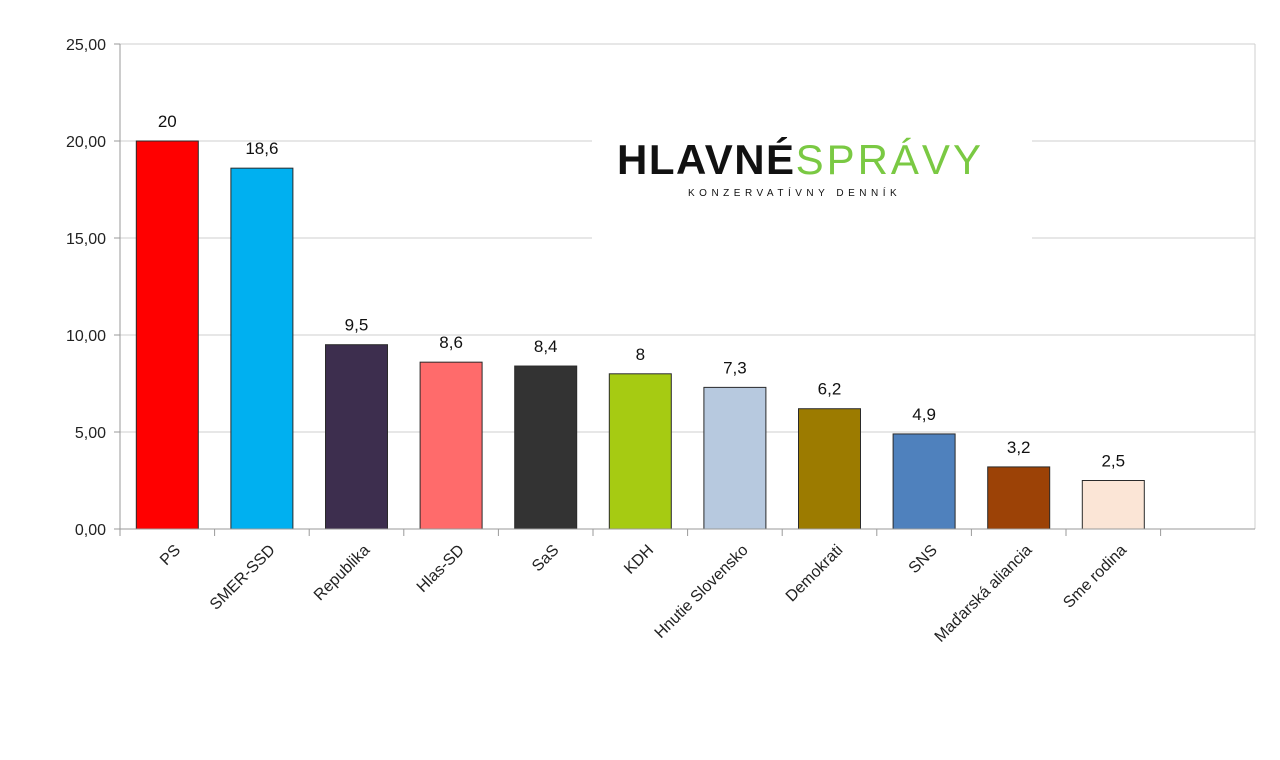 This screenshot has width=1280, height=760. I want to click on data-label: 3,2, so click(1019, 447).